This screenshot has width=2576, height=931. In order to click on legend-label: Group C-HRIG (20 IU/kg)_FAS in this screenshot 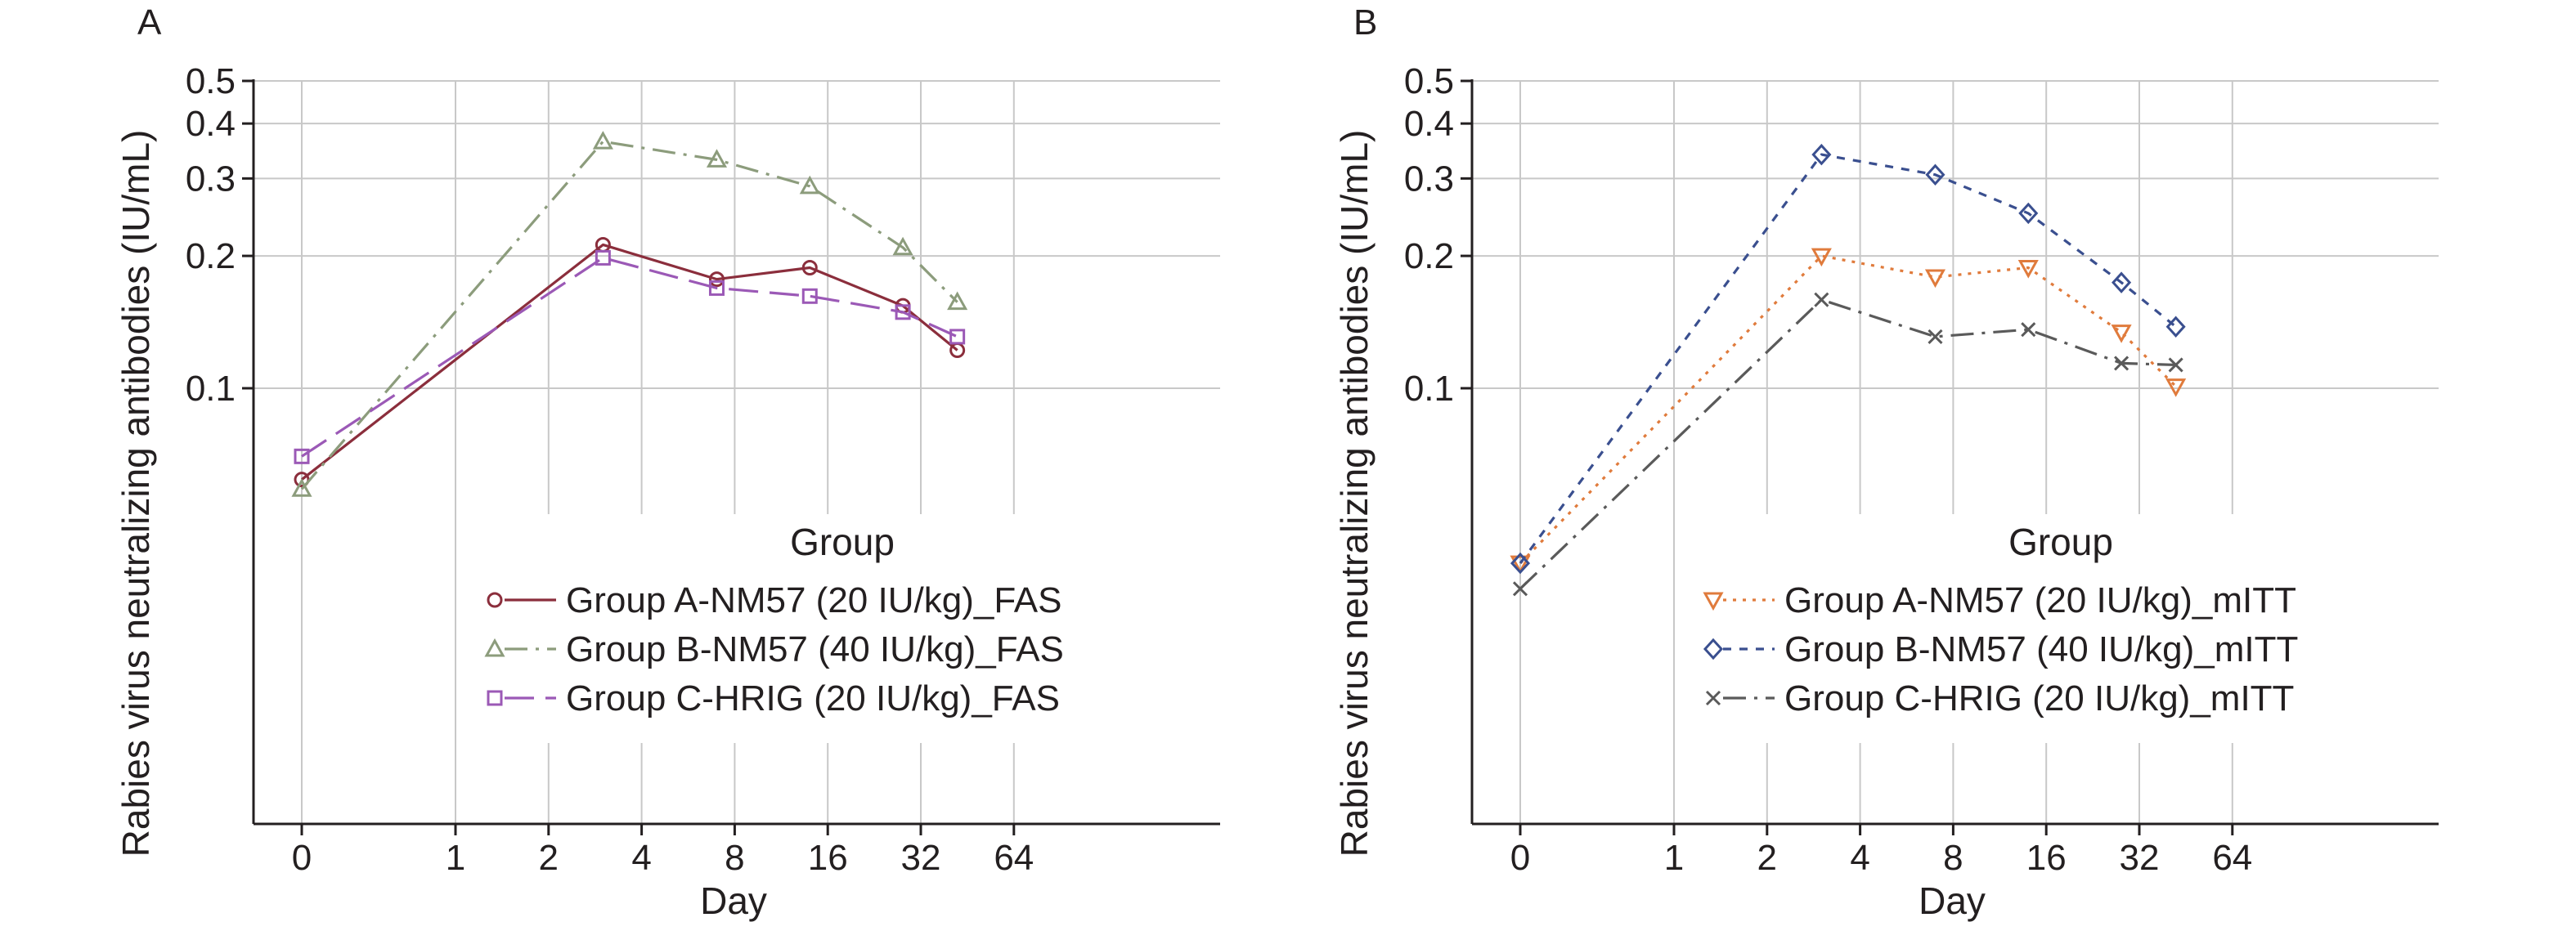, I will do `click(813, 698)`.